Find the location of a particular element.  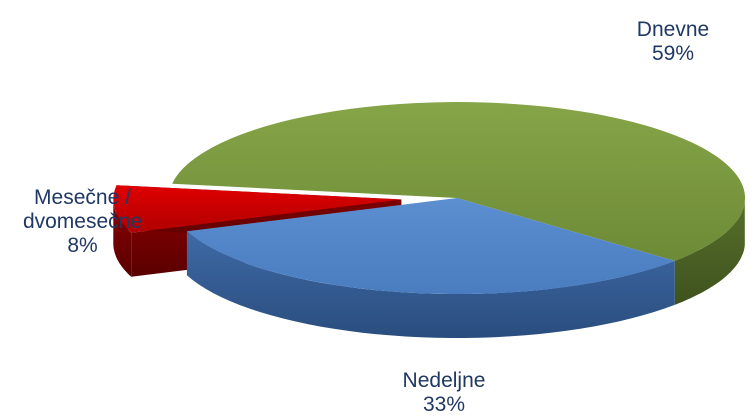

slice-label-dnevne-value: 59% is located at coordinates (673, 53).